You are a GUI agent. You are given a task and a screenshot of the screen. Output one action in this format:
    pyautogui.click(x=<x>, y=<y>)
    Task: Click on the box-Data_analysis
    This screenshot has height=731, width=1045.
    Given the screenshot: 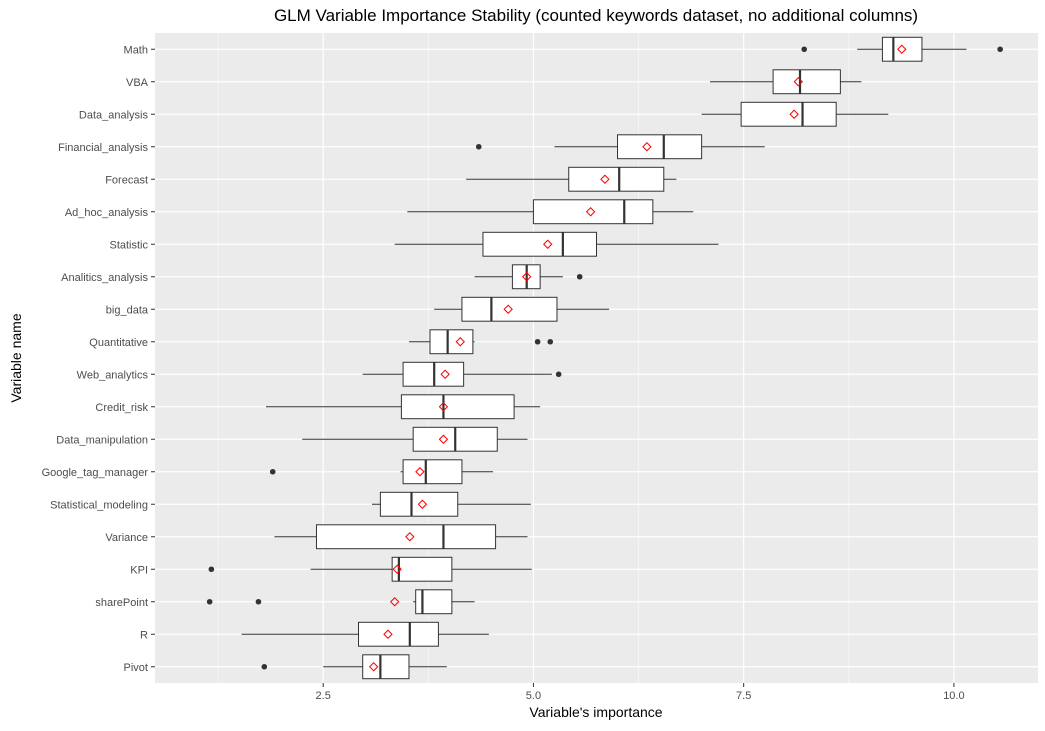 What is the action you would take?
    pyautogui.click(x=795, y=114)
    